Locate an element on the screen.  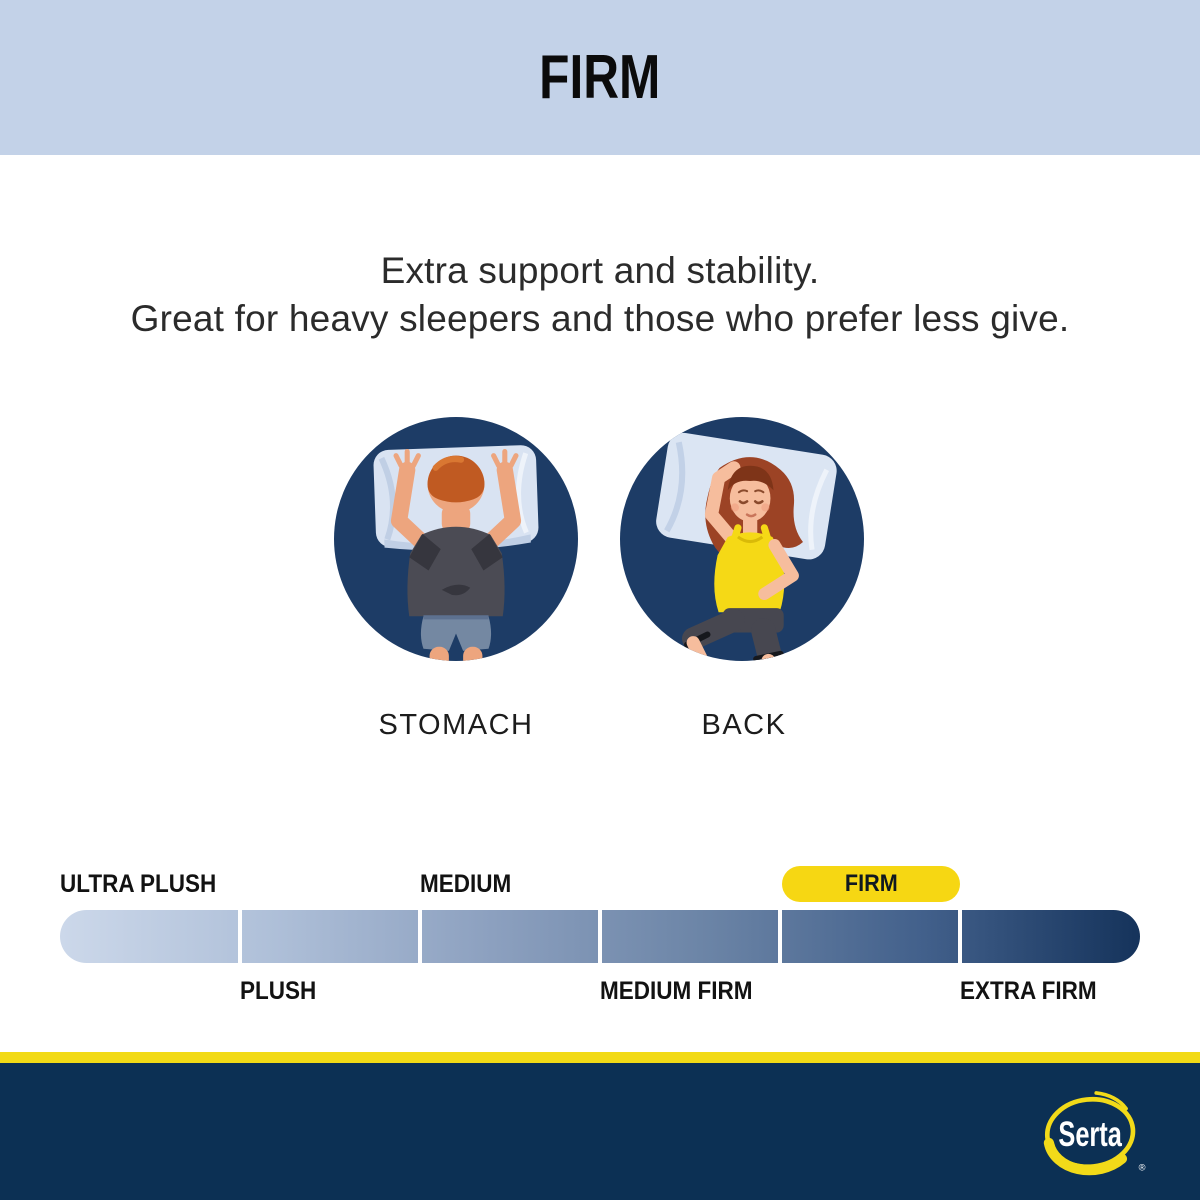
footer-accent-stripe is located at coordinates (600, 1057).